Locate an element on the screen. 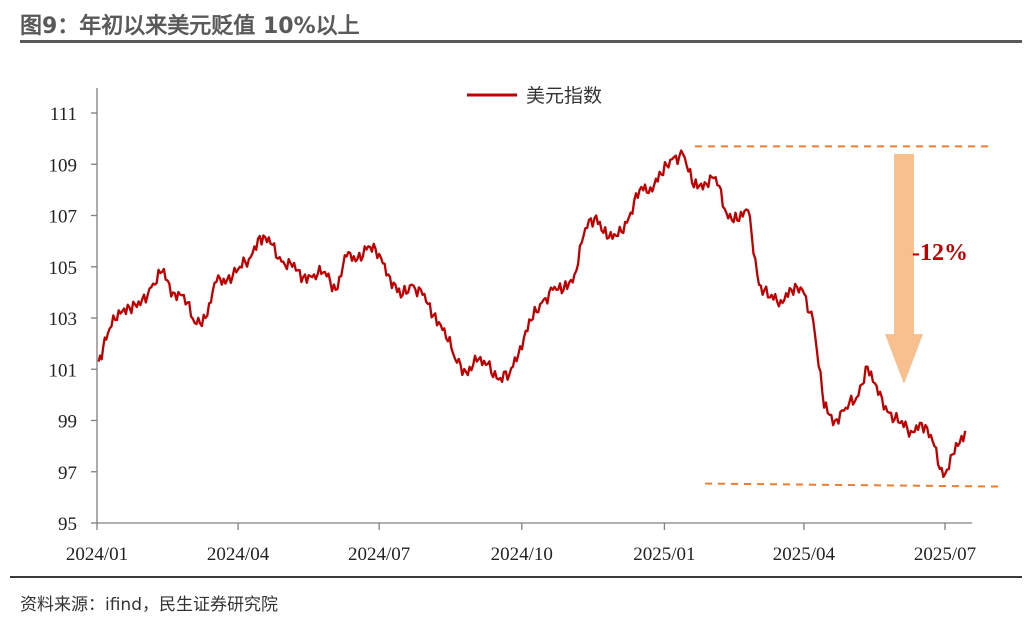 This screenshot has width=1032, height=623. y-tick-label: 97 is located at coordinates (67, 473).